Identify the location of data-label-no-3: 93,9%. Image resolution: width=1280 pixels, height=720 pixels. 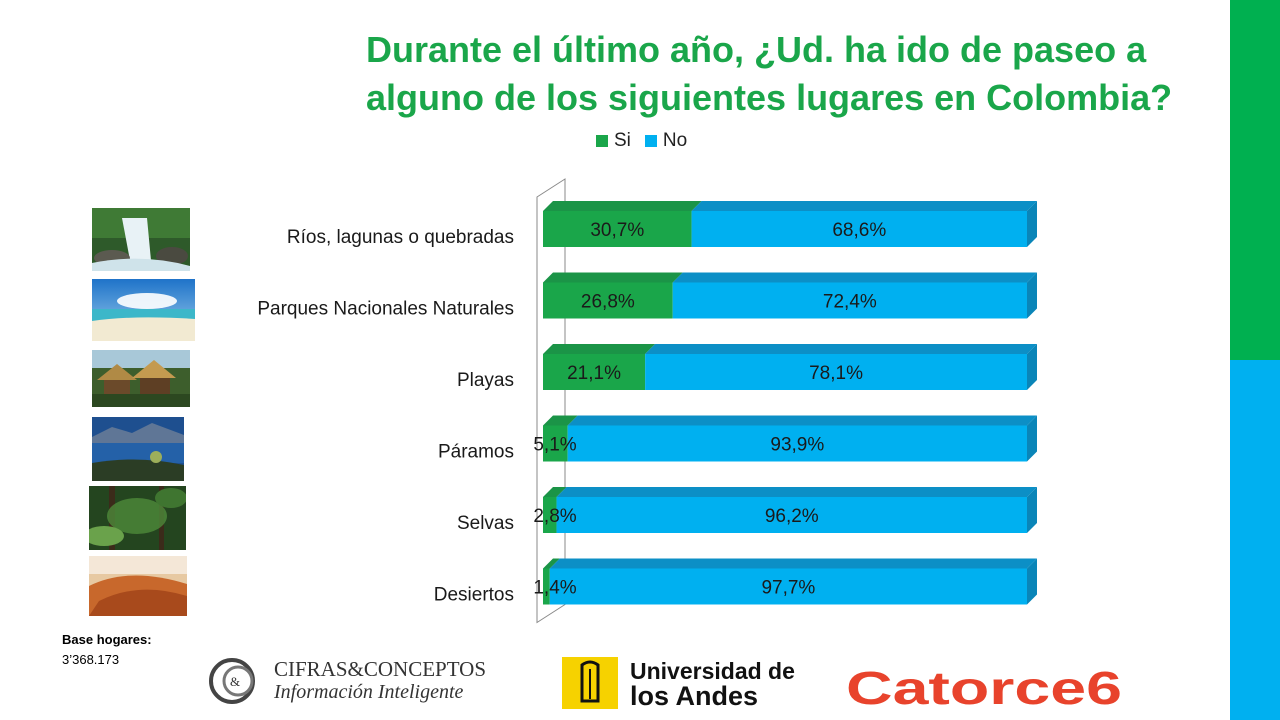
(797, 445).